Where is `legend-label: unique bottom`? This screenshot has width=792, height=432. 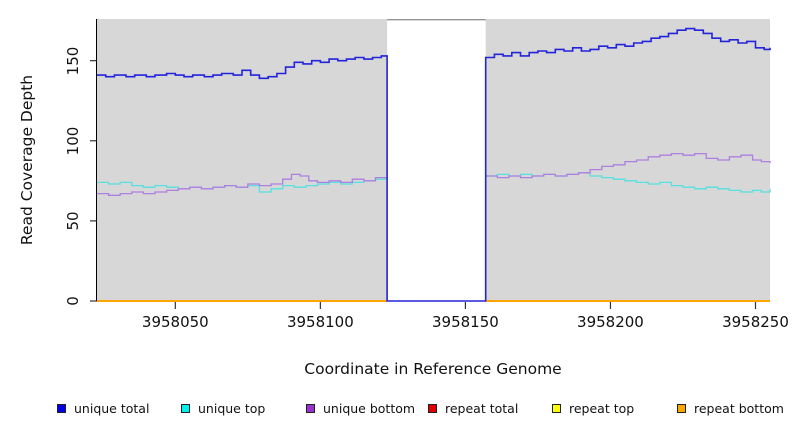
legend-label: unique bottom is located at coordinates (369, 408).